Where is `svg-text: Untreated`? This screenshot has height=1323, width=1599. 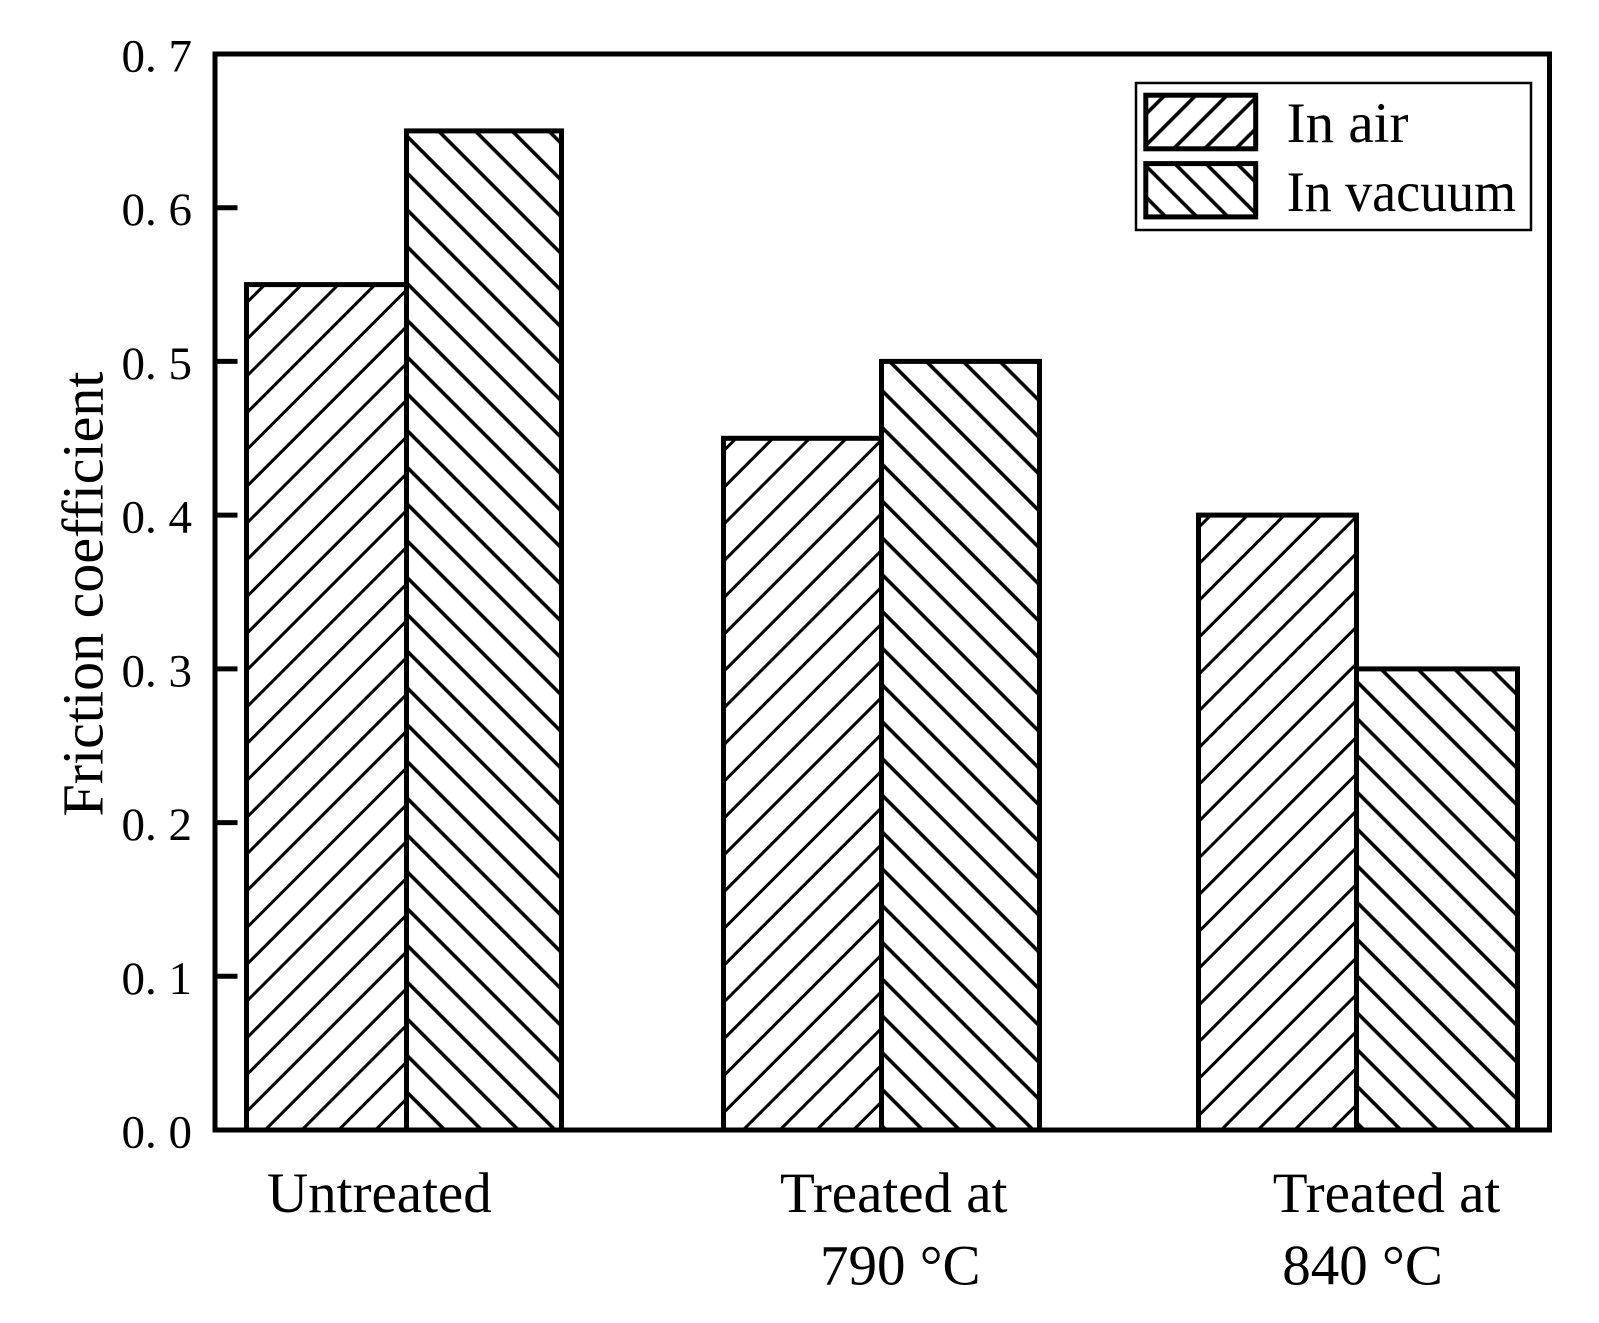
svg-text: Untreated is located at coordinates (379, 1193).